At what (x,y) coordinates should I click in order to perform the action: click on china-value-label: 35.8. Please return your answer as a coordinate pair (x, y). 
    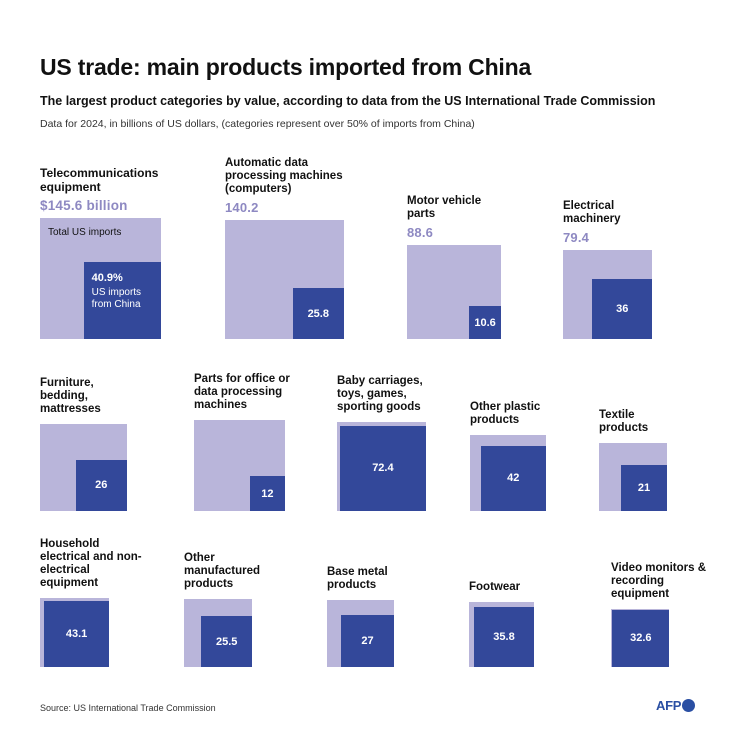
    Looking at the image, I should click on (504, 636).